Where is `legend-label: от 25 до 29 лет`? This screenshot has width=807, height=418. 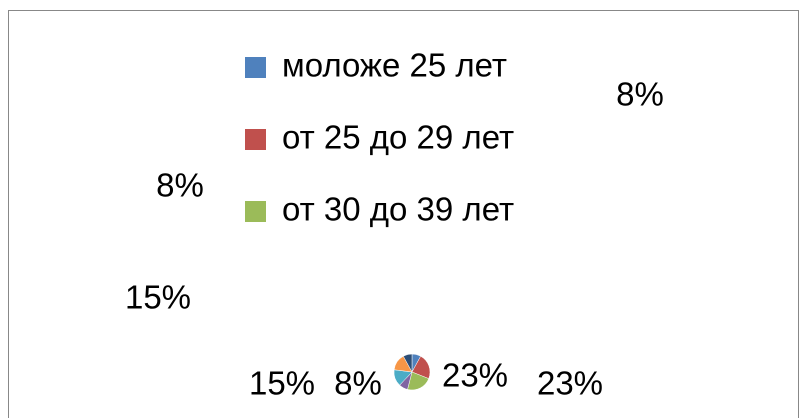 legend-label: от 25 до 29 лет is located at coordinates (398, 137).